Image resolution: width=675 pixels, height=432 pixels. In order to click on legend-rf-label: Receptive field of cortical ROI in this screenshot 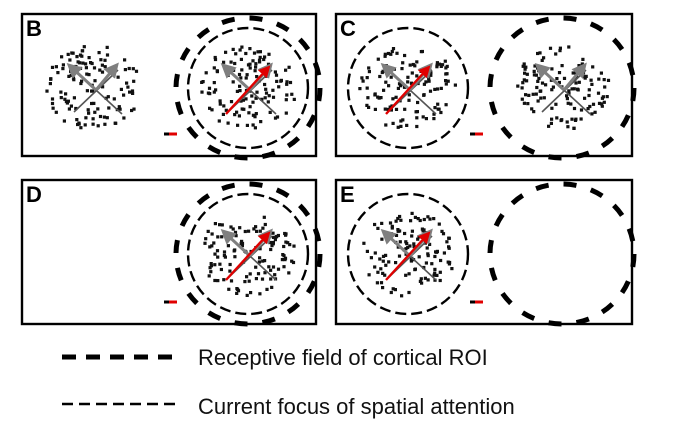, I will do `click(343, 357)`.